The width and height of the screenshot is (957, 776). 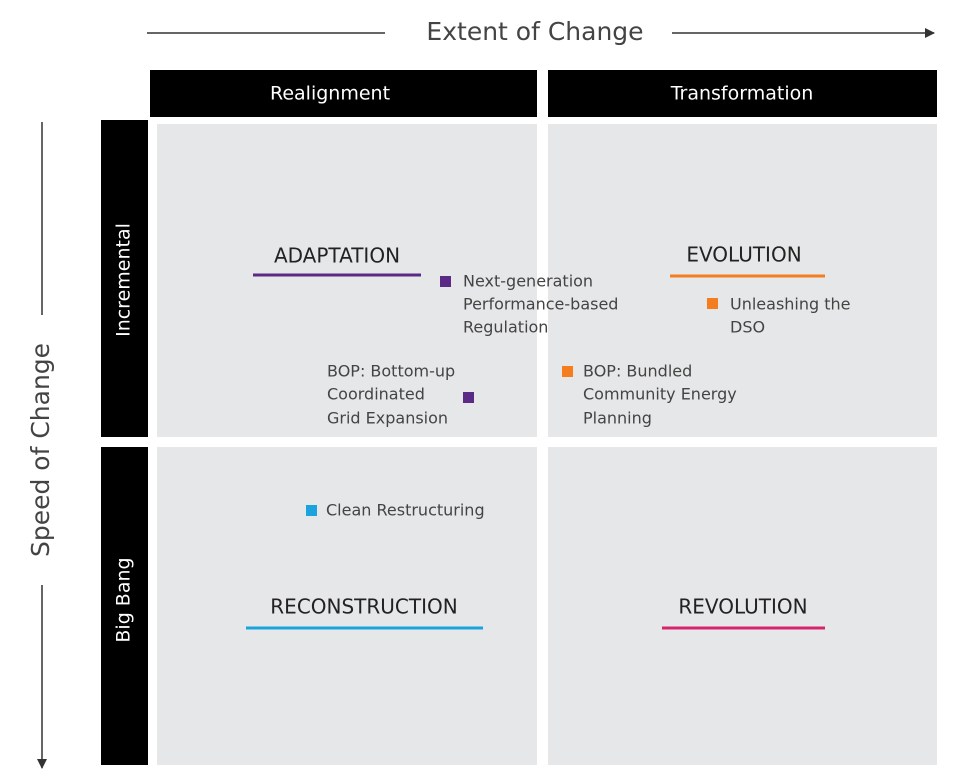 What do you see at coordinates (391, 371) in the screenshot?
I see `item-text: BOP: Bottom-up` at bounding box center [391, 371].